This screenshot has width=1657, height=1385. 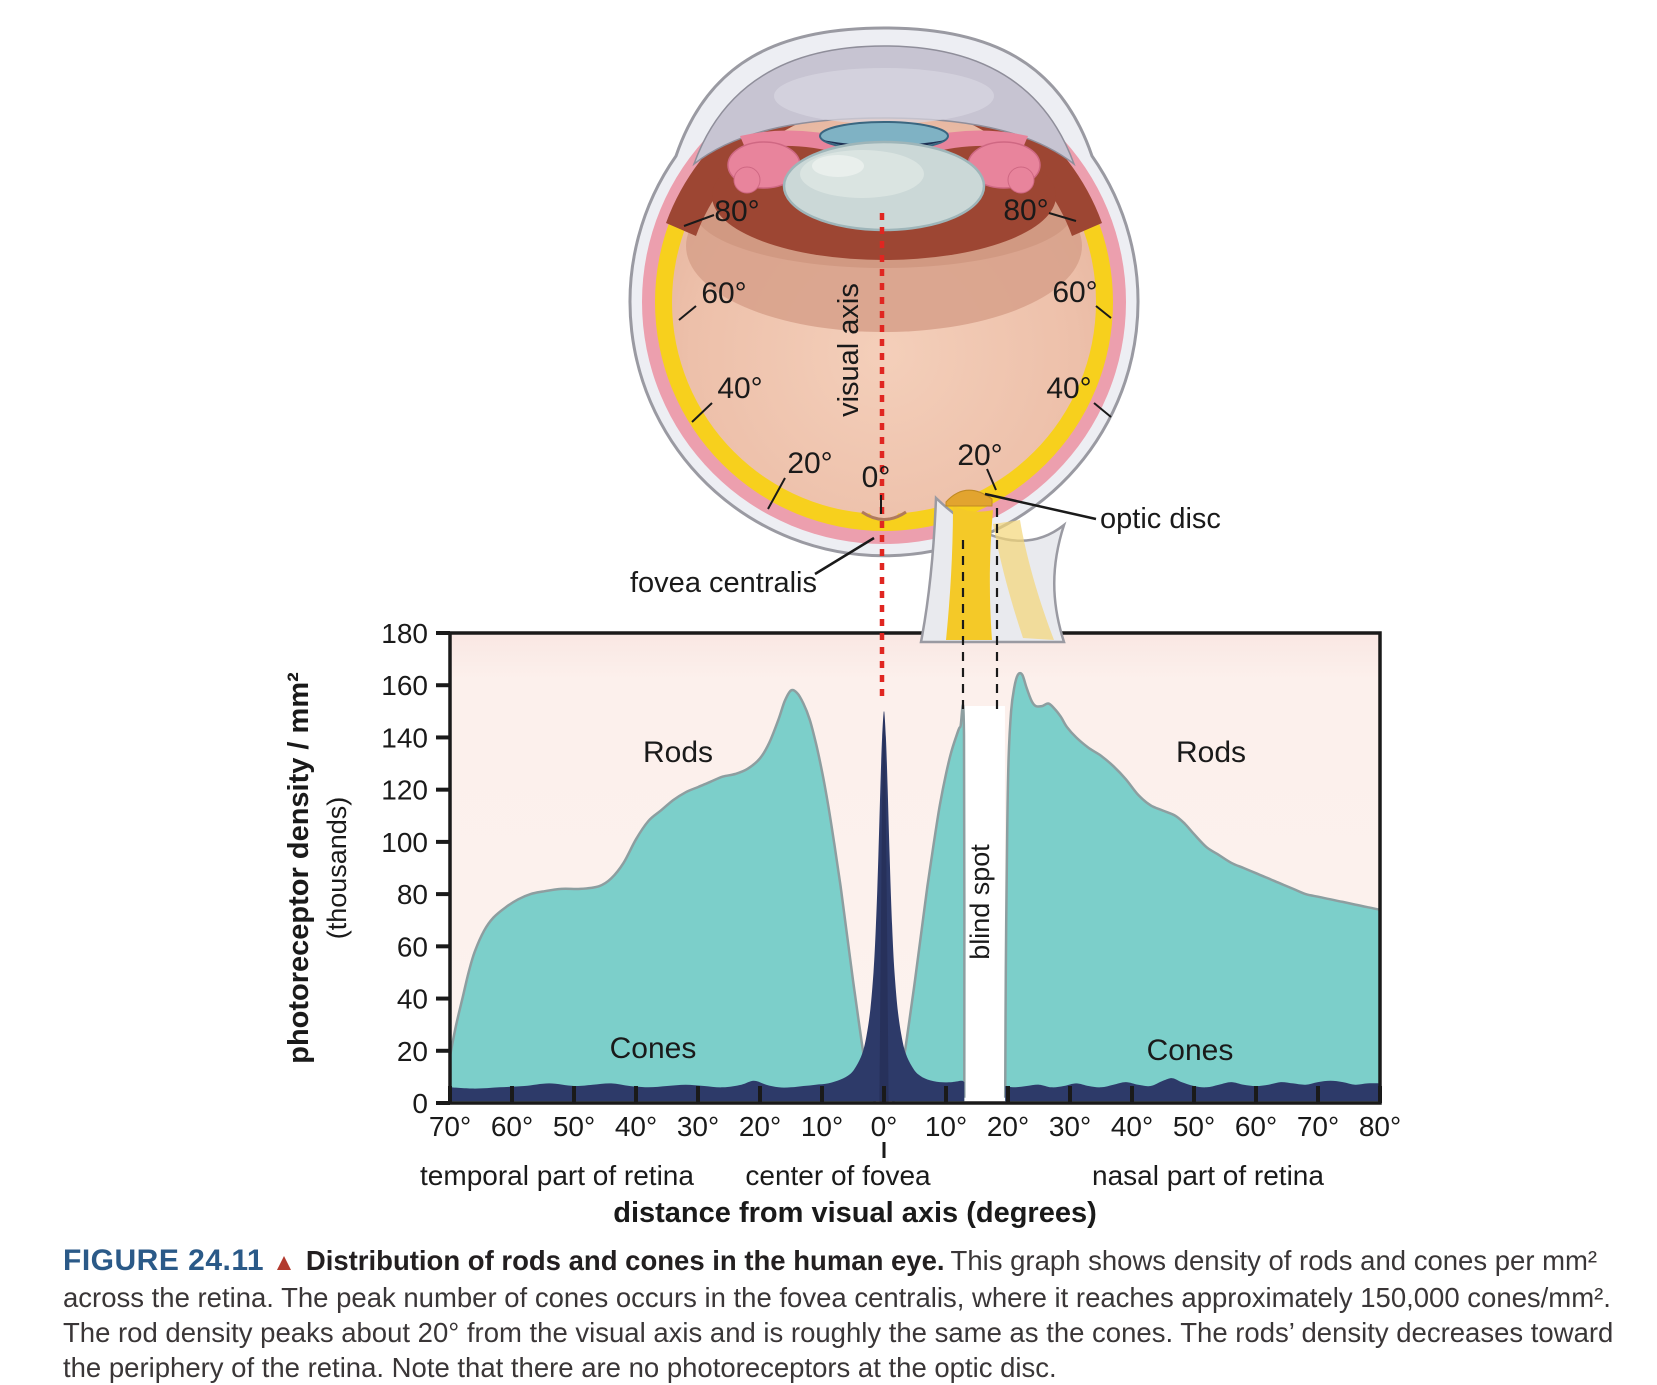 I want to click on degree-label-left-20: 20°, so click(x=809, y=463).